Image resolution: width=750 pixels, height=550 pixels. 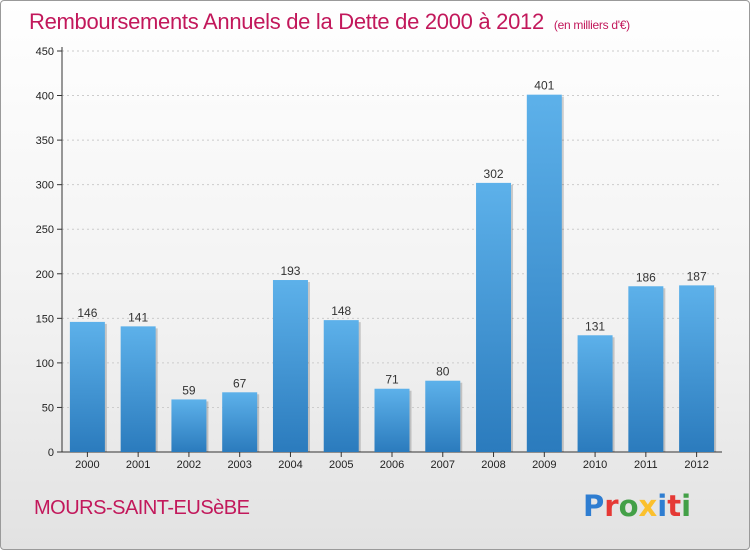 I want to click on data-label: 148, so click(x=341, y=311).